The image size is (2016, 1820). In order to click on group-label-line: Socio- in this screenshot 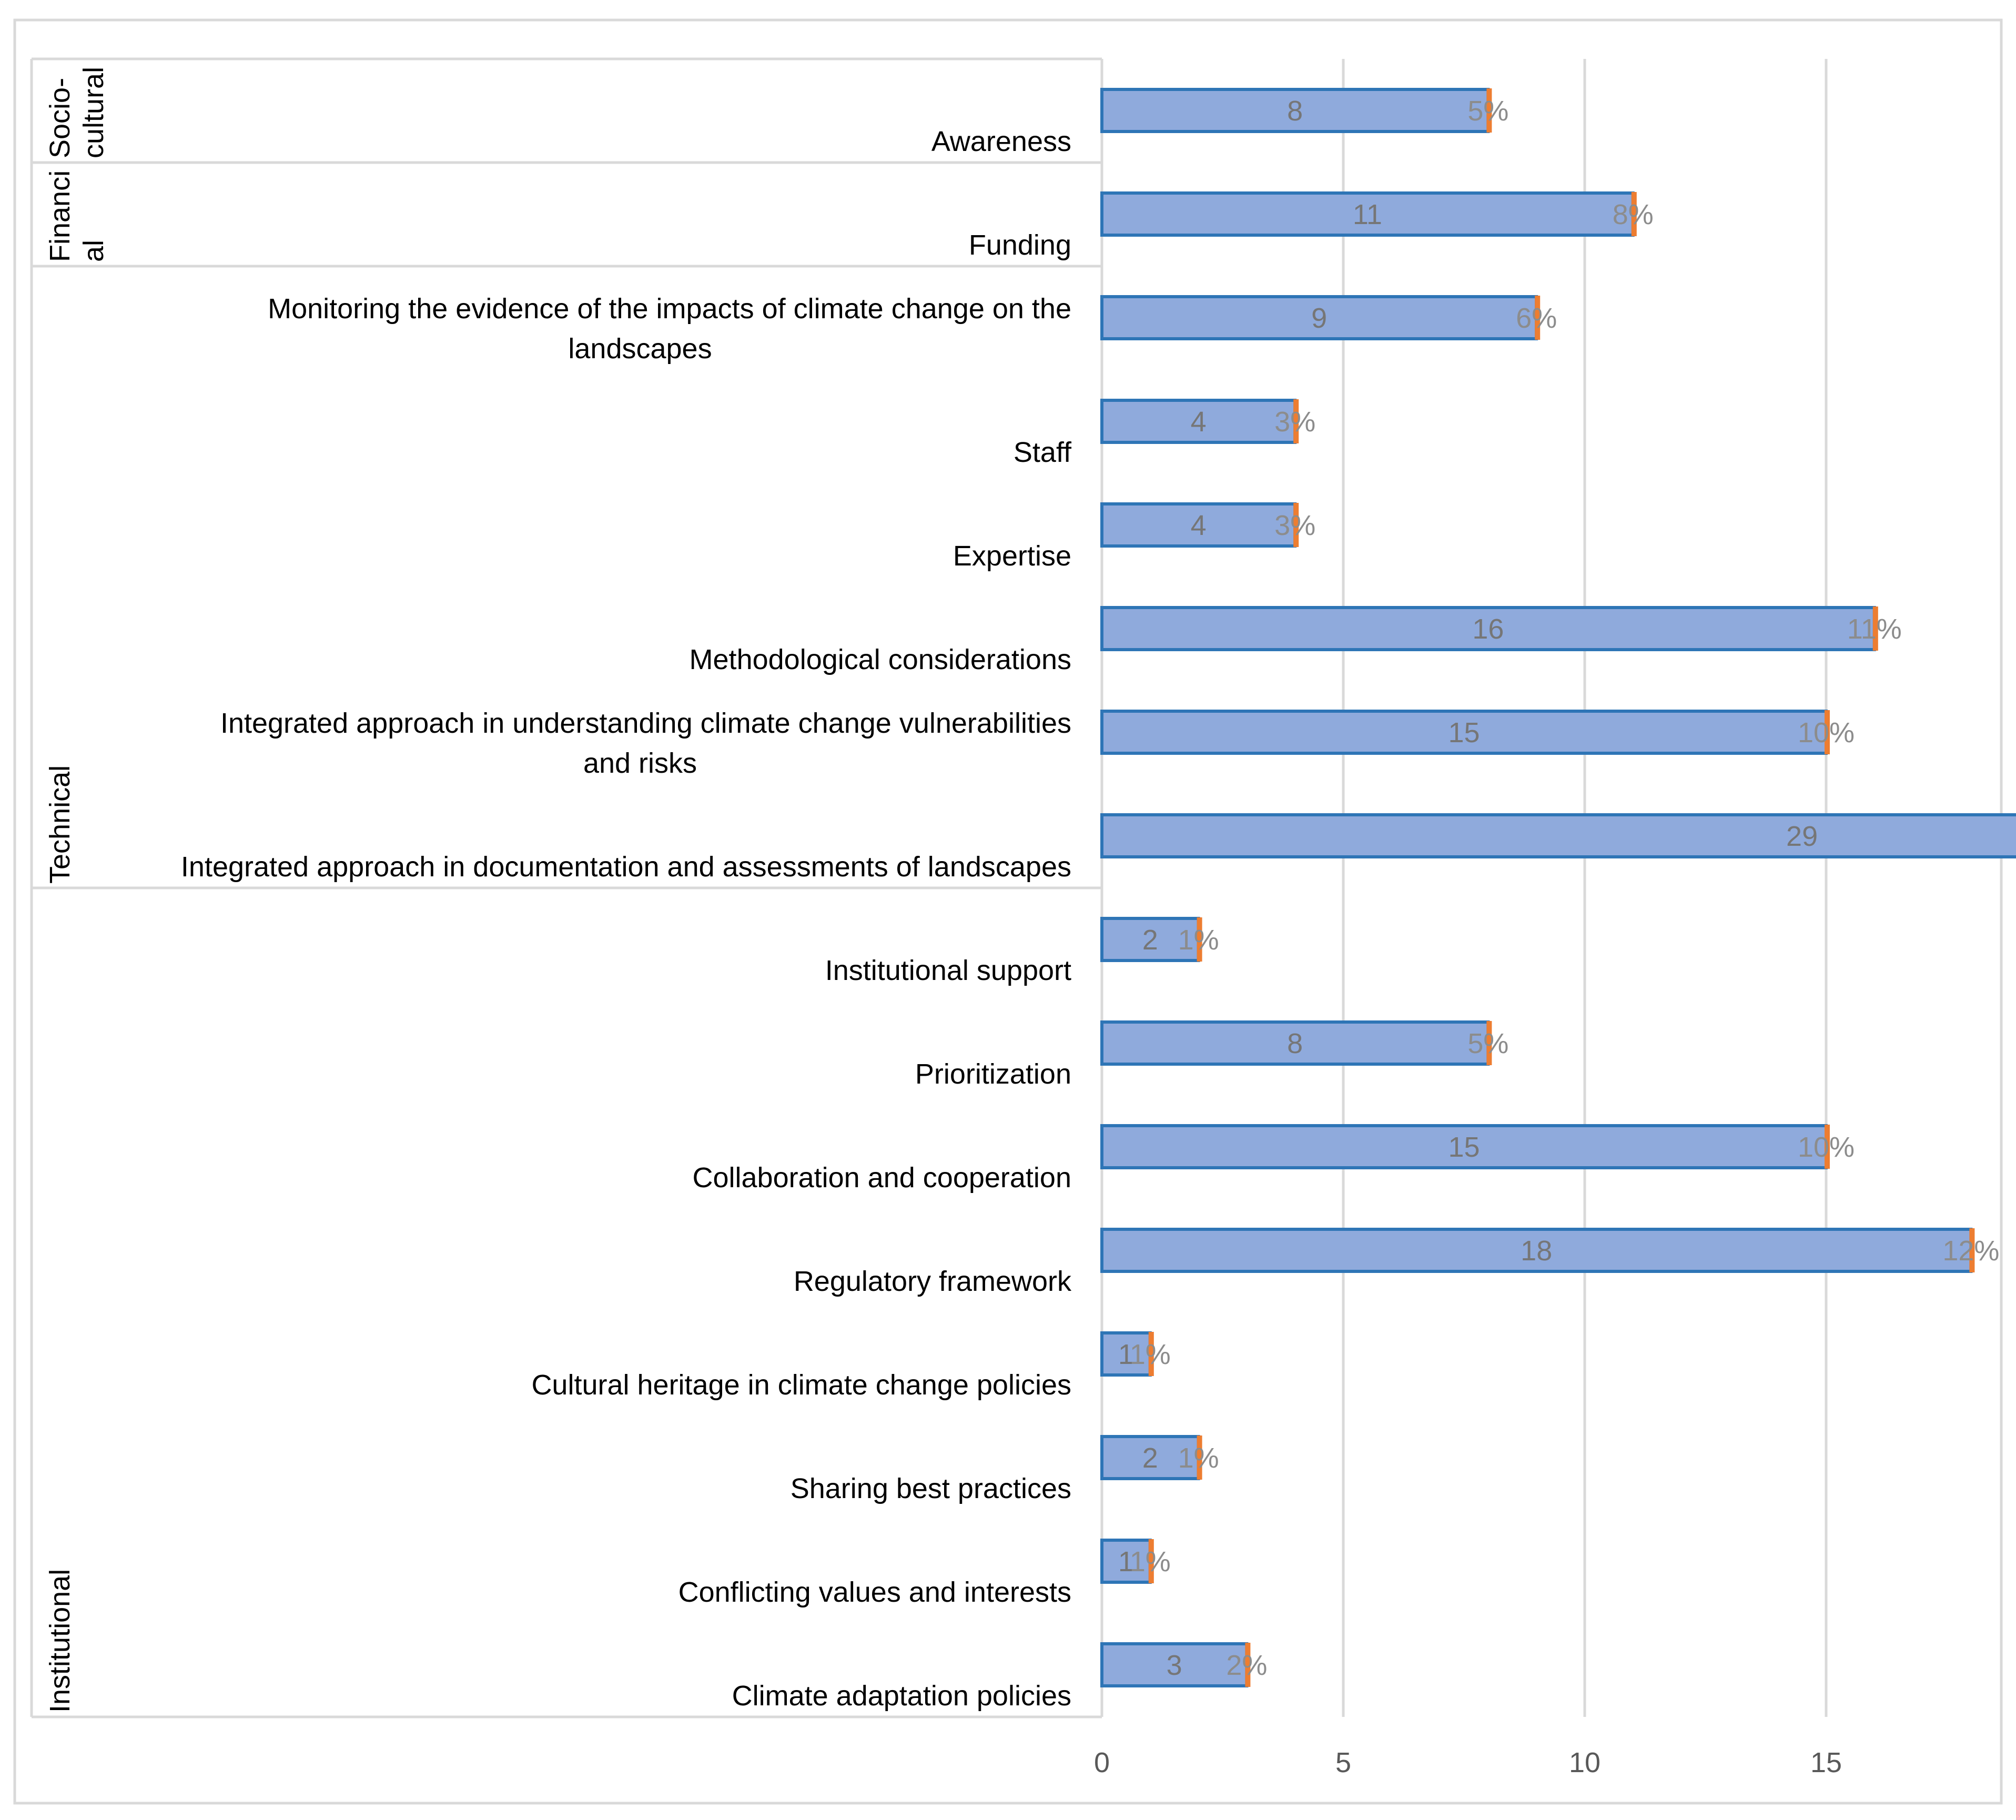, I will do `click(60, 118)`.